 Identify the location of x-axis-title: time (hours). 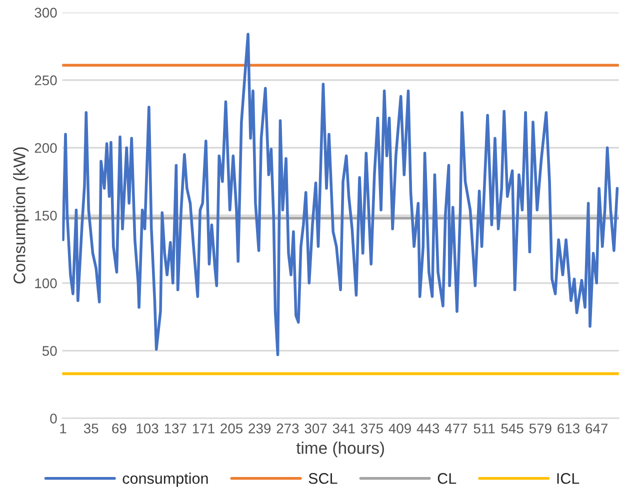
(340, 450).